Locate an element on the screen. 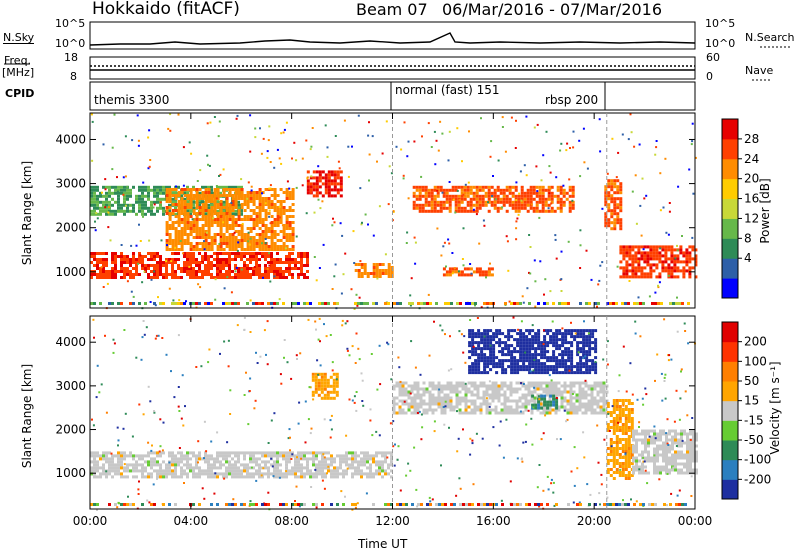  freq-label: Freq. is located at coordinates (18, 60).